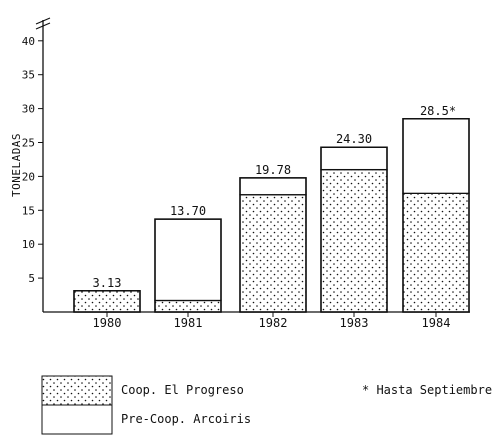 The height and width of the screenshot is (443, 500). Describe the element at coordinates (427, 390) in the screenshot. I see `footnote: * Hasta Septiembre` at that location.